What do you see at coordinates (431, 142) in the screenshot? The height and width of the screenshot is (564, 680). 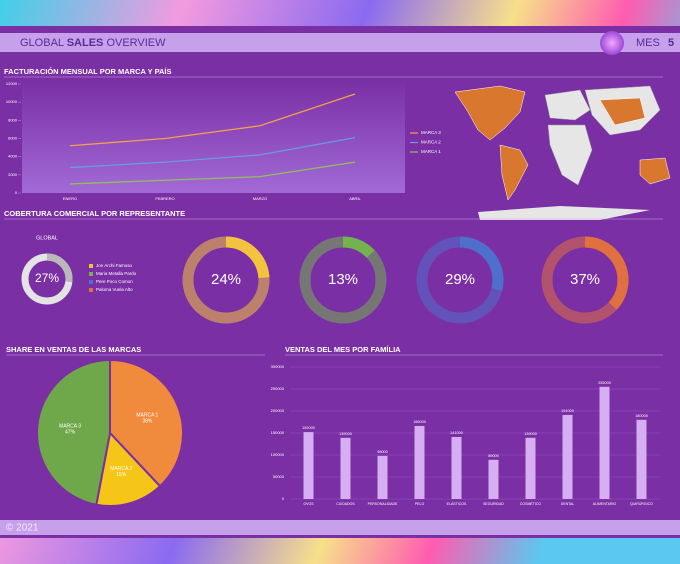 I see `legend-label: MARCA 2` at bounding box center [431, 142].